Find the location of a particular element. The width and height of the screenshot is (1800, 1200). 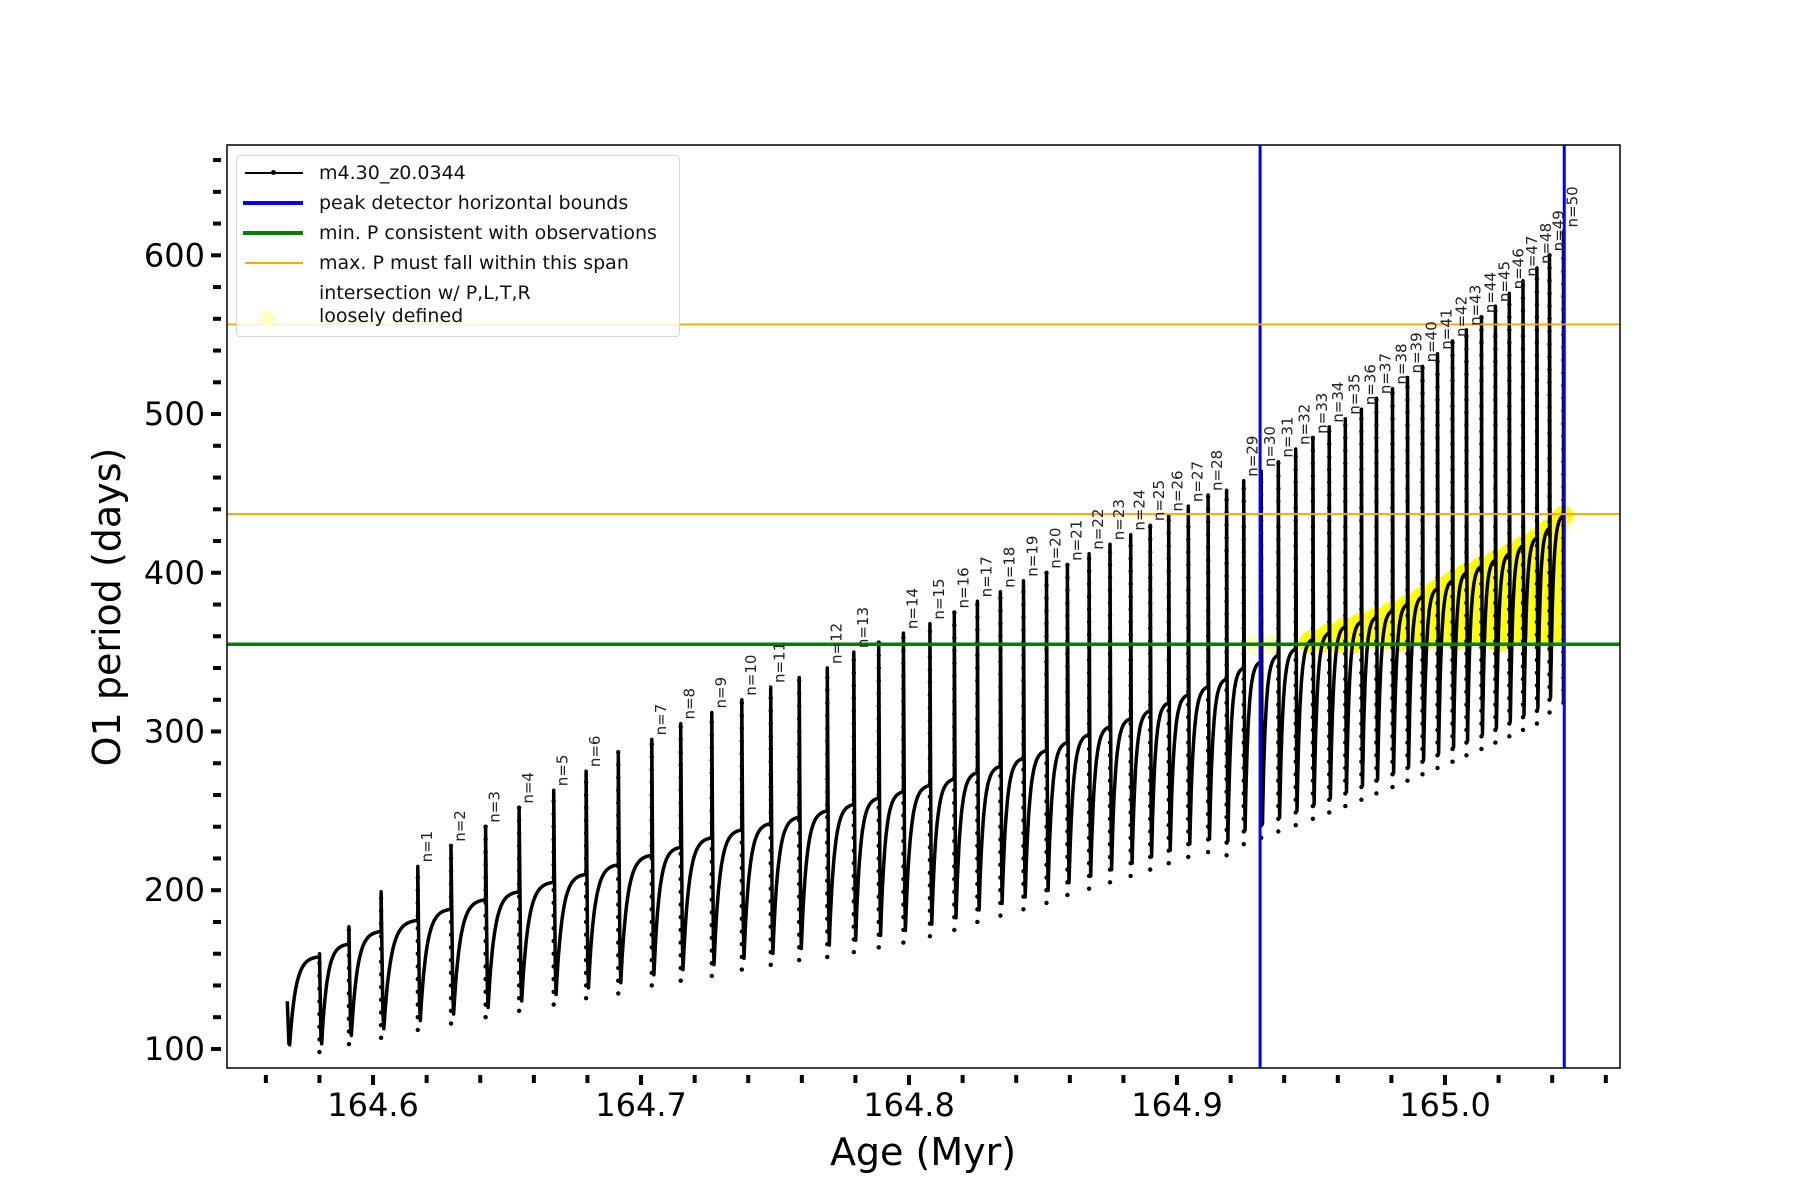

intersection-region is located at coordinates (1517, 595).